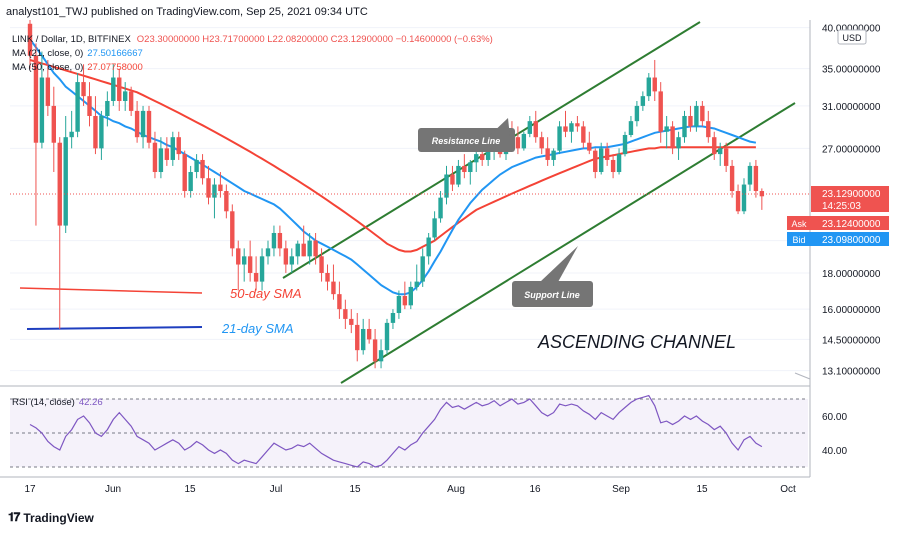  Describe the element at coordinates (851, 340) in the screenshot. I see `price-tick-label: 14.50000000` at that location.